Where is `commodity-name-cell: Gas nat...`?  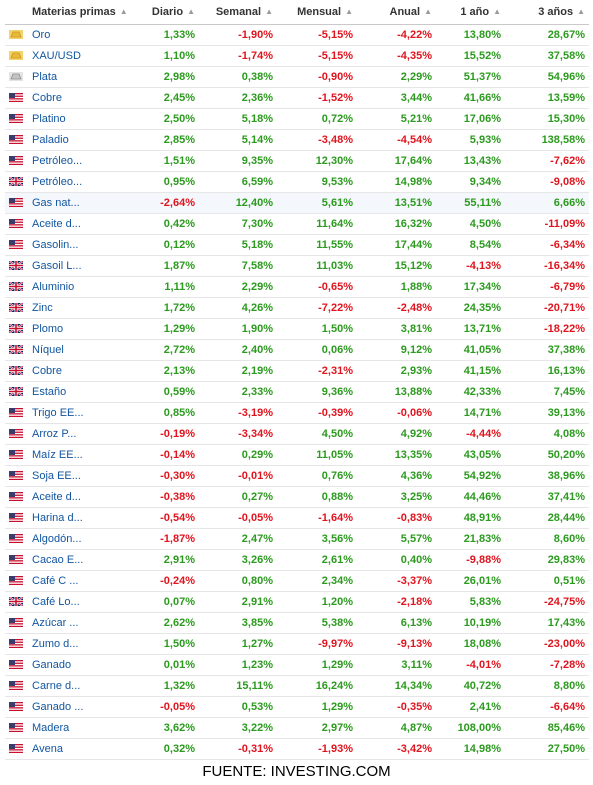 commodity-name-cell: Gas nat... is located at coordinates (71, 203).